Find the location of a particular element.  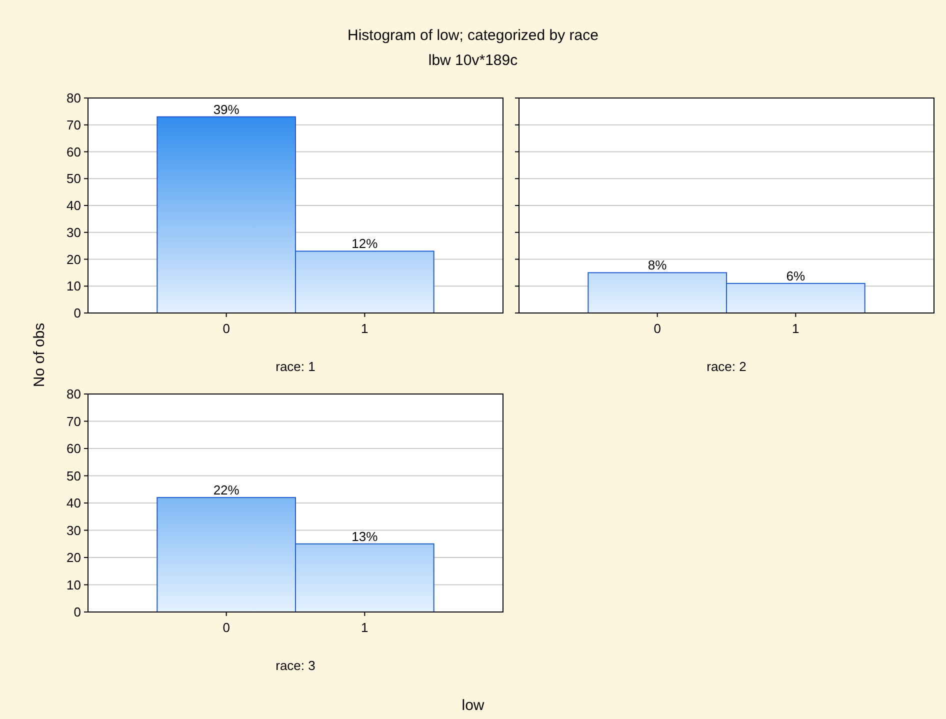

annotation: 39% is located at coordinates (226, 109).